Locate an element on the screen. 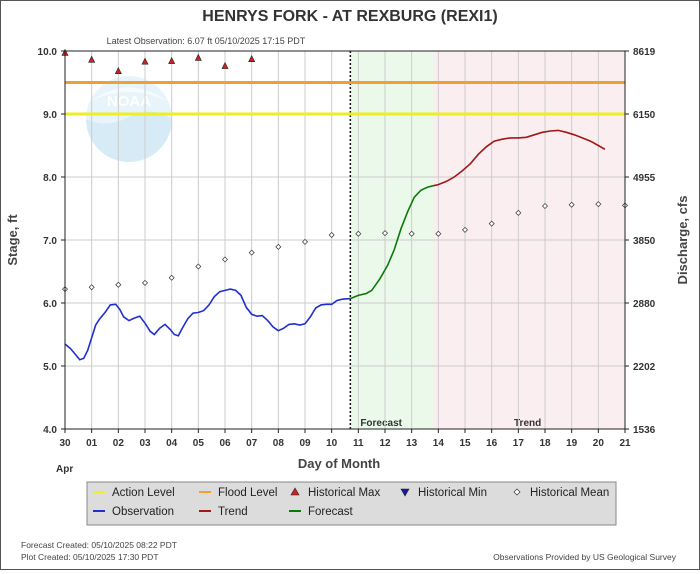 This screenshot has width=700, height=574. y-tick-label: 8.0 is located at coordinates (50, 178).